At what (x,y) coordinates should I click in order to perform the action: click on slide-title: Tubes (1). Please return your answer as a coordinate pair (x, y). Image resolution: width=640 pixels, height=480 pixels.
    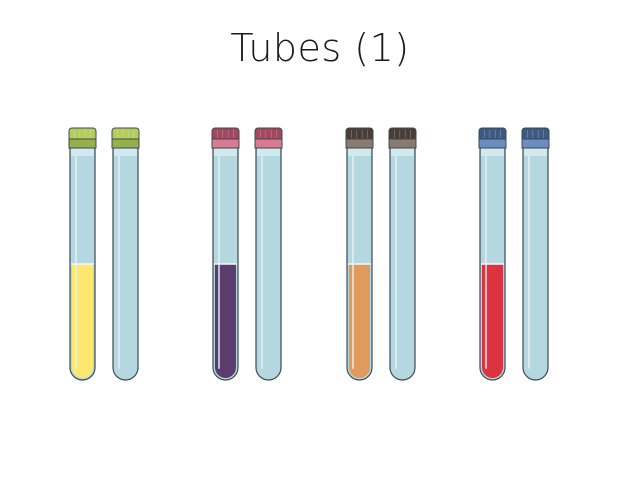
    Looking at the image, I should click on (320, 48).